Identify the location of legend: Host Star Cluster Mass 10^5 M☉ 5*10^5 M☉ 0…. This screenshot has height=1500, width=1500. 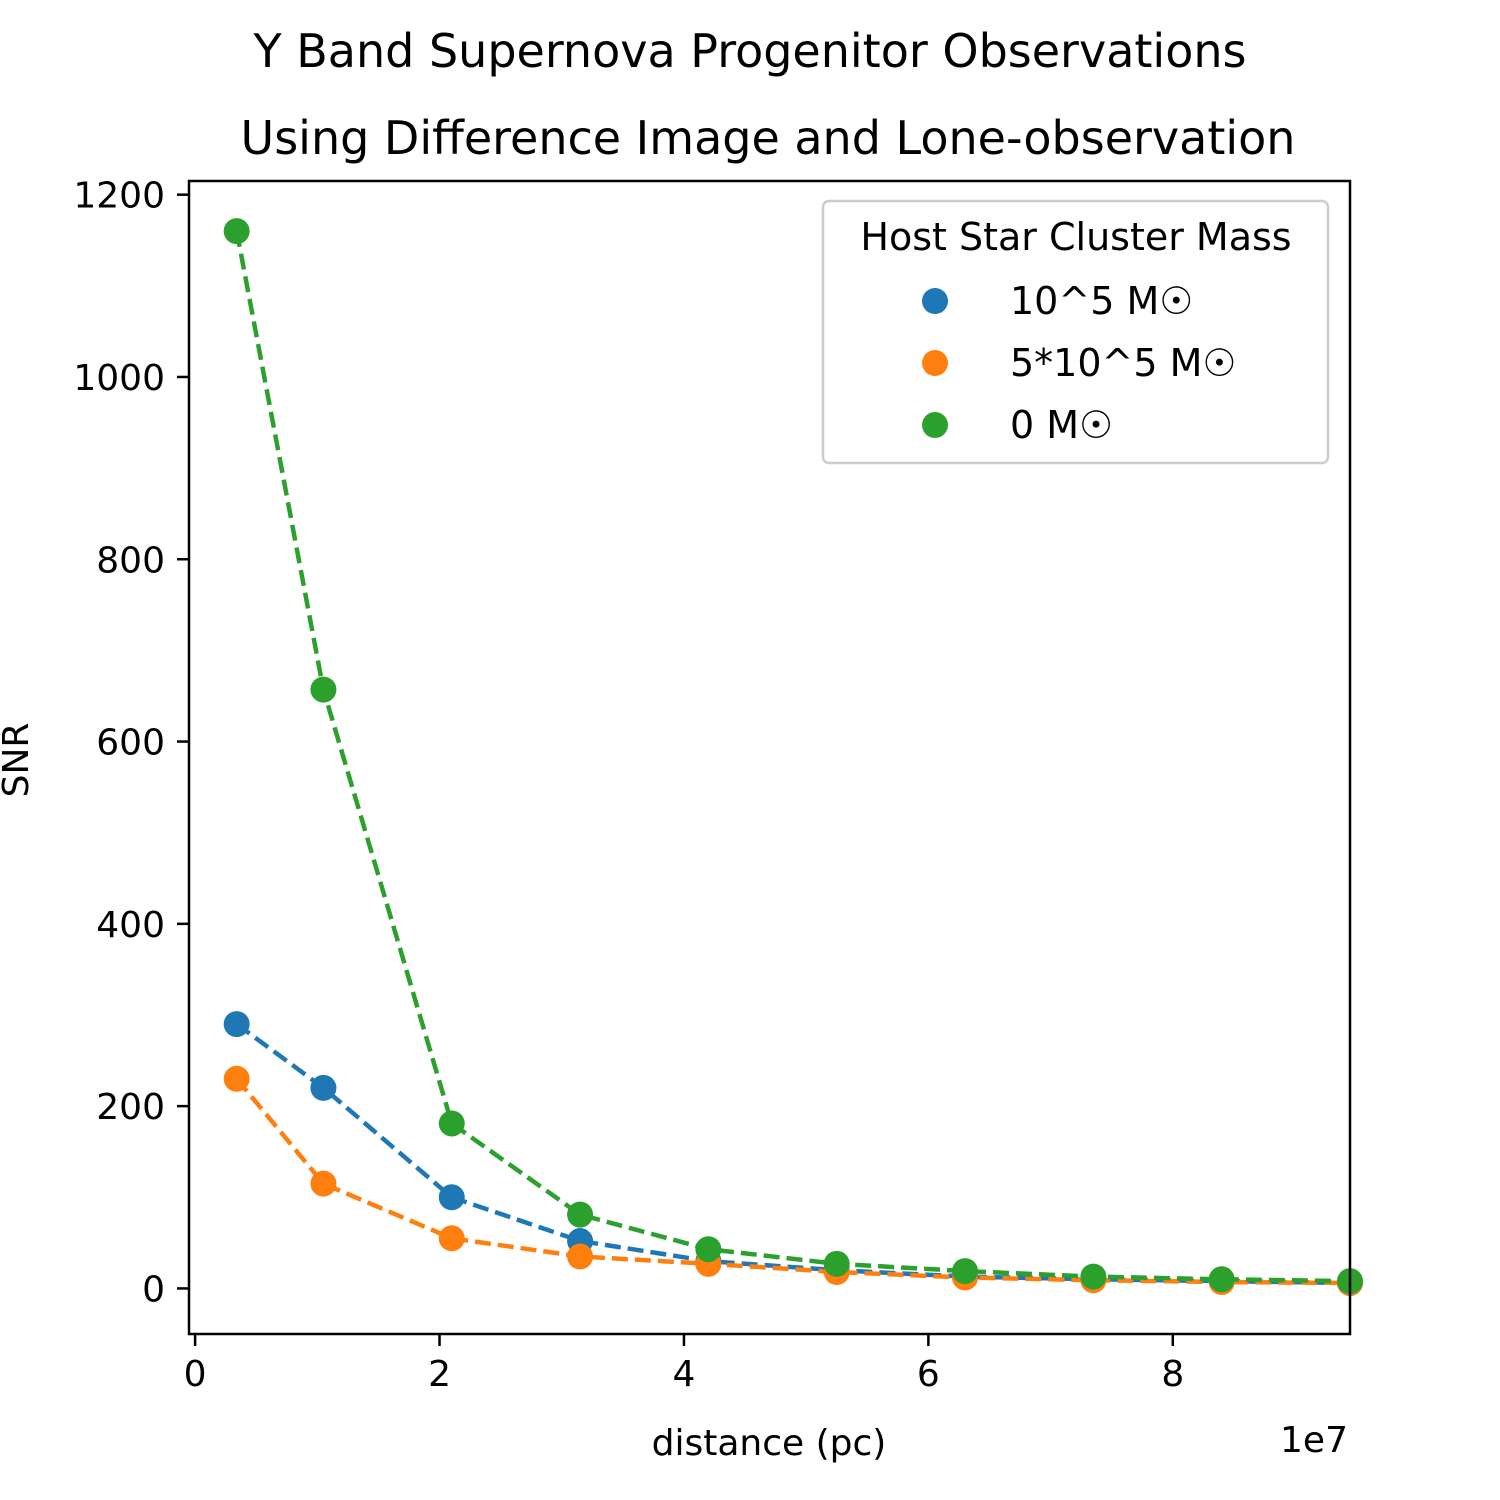
(1075, 332).